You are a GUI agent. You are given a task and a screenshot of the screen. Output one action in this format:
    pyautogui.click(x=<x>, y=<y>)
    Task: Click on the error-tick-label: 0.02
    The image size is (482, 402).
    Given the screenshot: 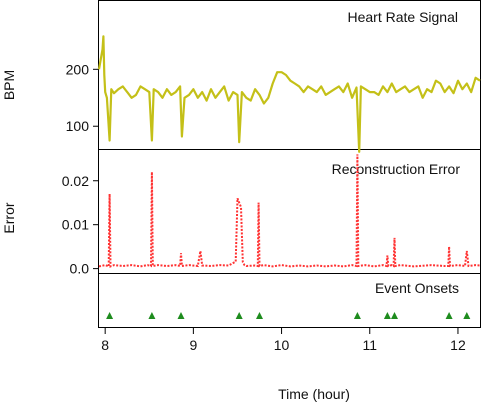 What is the action you would take?
    pyautogui.click(x=75, y=181)
    